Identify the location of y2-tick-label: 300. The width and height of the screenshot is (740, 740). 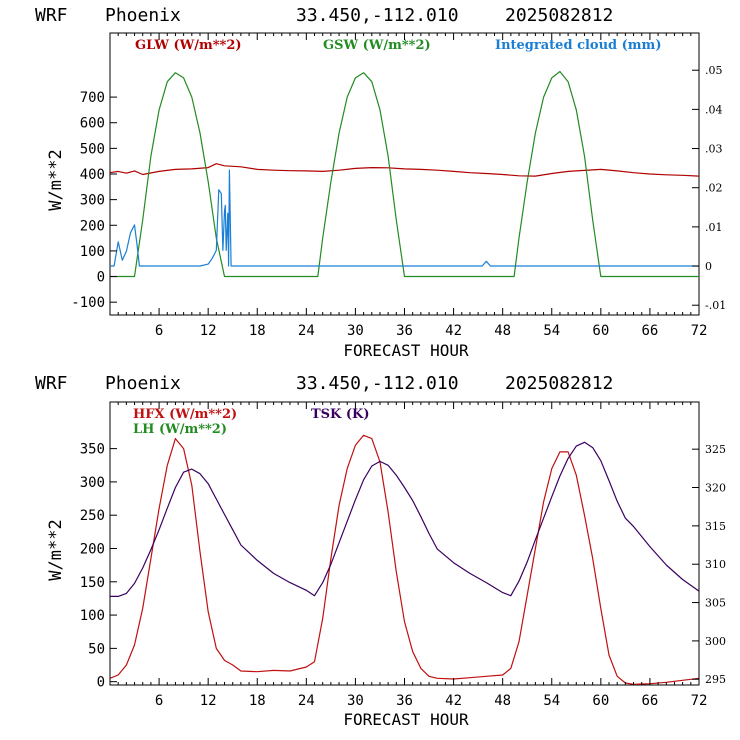
(715, 641).